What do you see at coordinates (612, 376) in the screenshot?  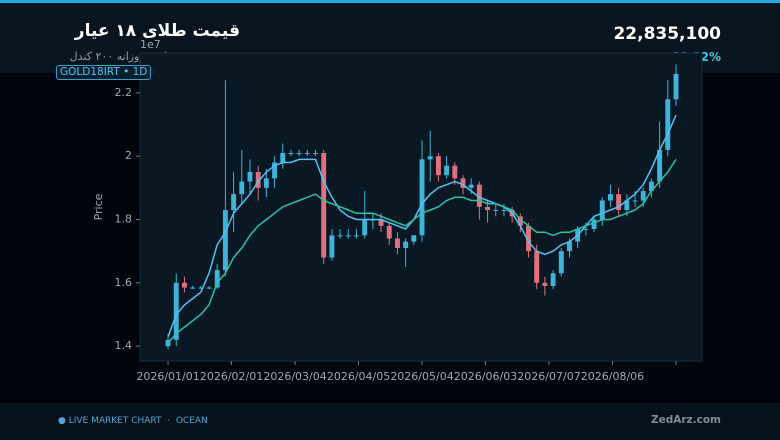 I see `x-tick-label: 2026/08/06` at bounding box center [612, 376].